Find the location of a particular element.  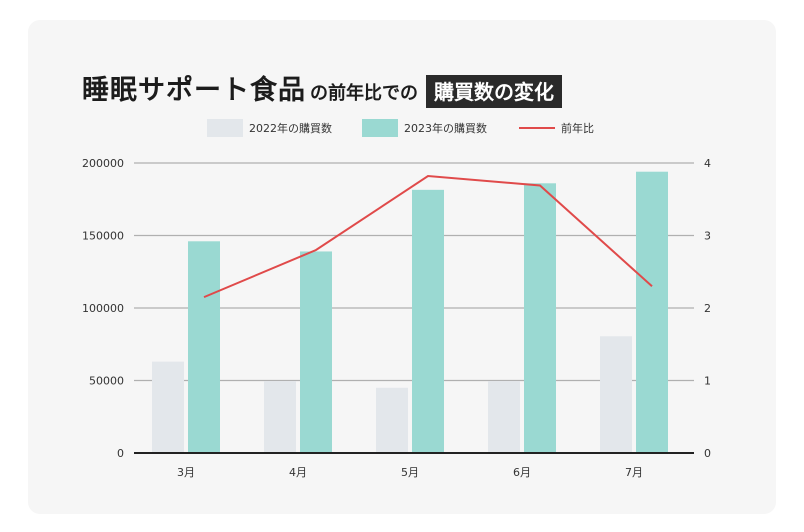

chart-title: 睡眠サポート食品 の前年比での 購買数の変化 is located at coordinates (322, 88).